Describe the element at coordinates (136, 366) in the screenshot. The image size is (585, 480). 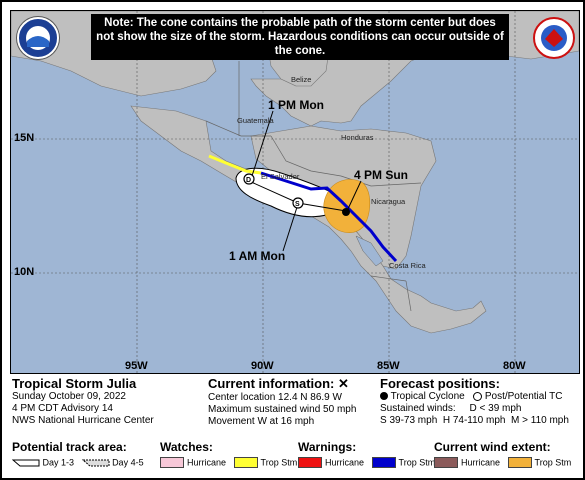
I see `lon-label-95w: 95W` at that location.